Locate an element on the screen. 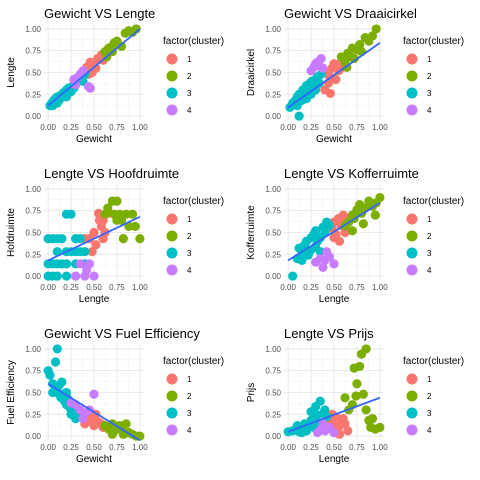 The width and height of the screenshot is (480, 480). y-tick-label: 0.00 is located at coordinates (273, 116).